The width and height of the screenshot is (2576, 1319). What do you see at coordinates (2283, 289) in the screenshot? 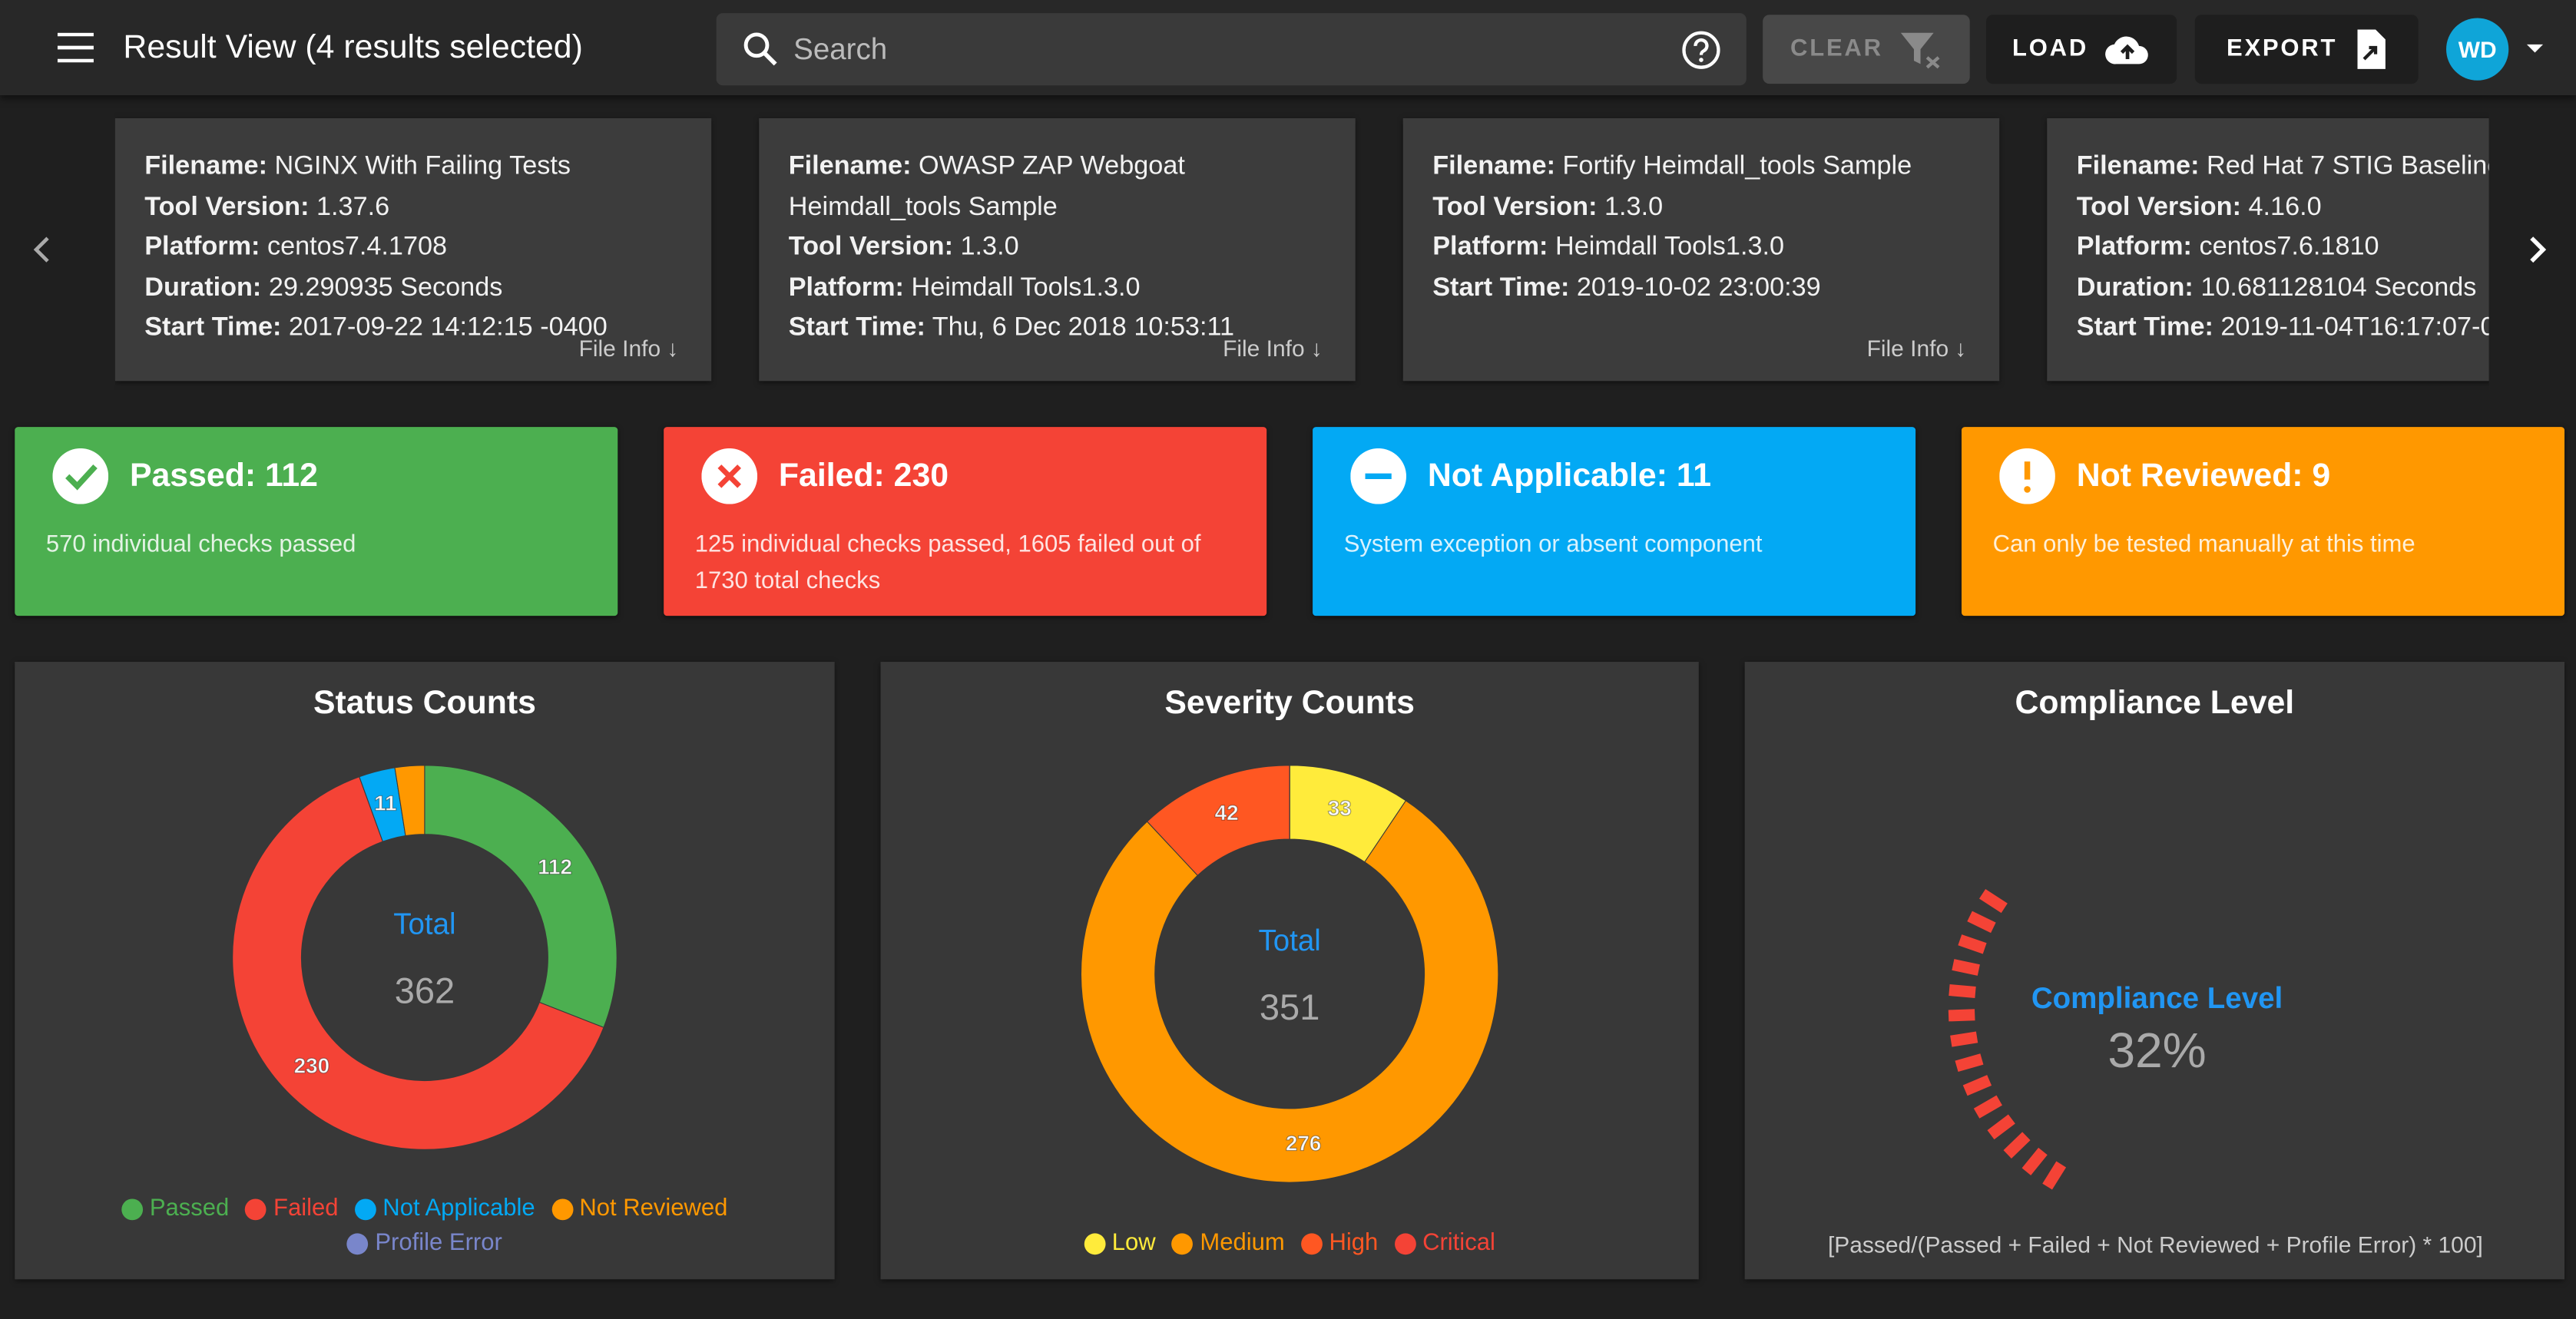
I see `file-field: Duration: 10.681128104 Seconds` at bounding box center [2283, 289].